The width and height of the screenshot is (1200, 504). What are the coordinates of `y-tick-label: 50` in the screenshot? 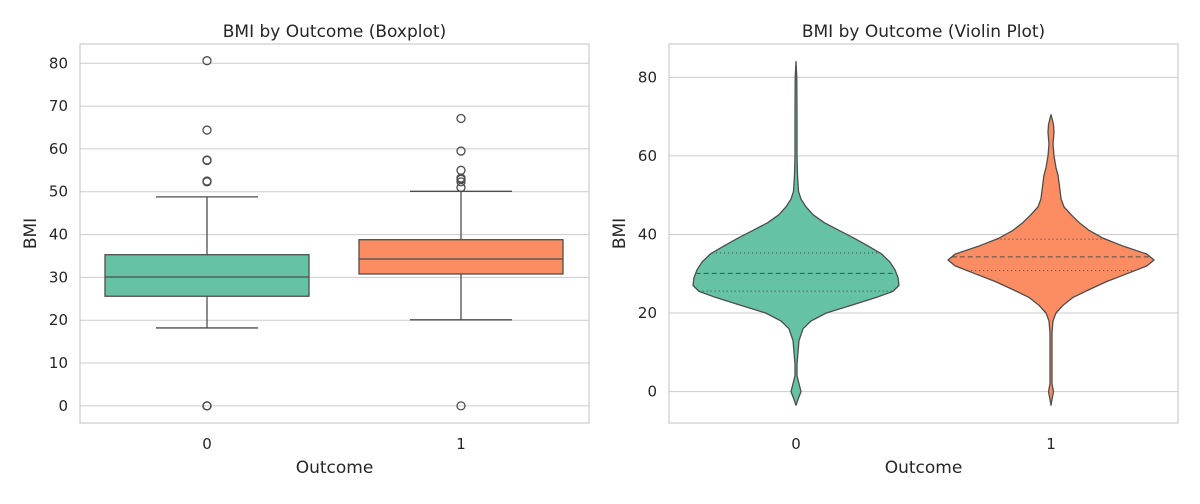 It's located at (58, 192).